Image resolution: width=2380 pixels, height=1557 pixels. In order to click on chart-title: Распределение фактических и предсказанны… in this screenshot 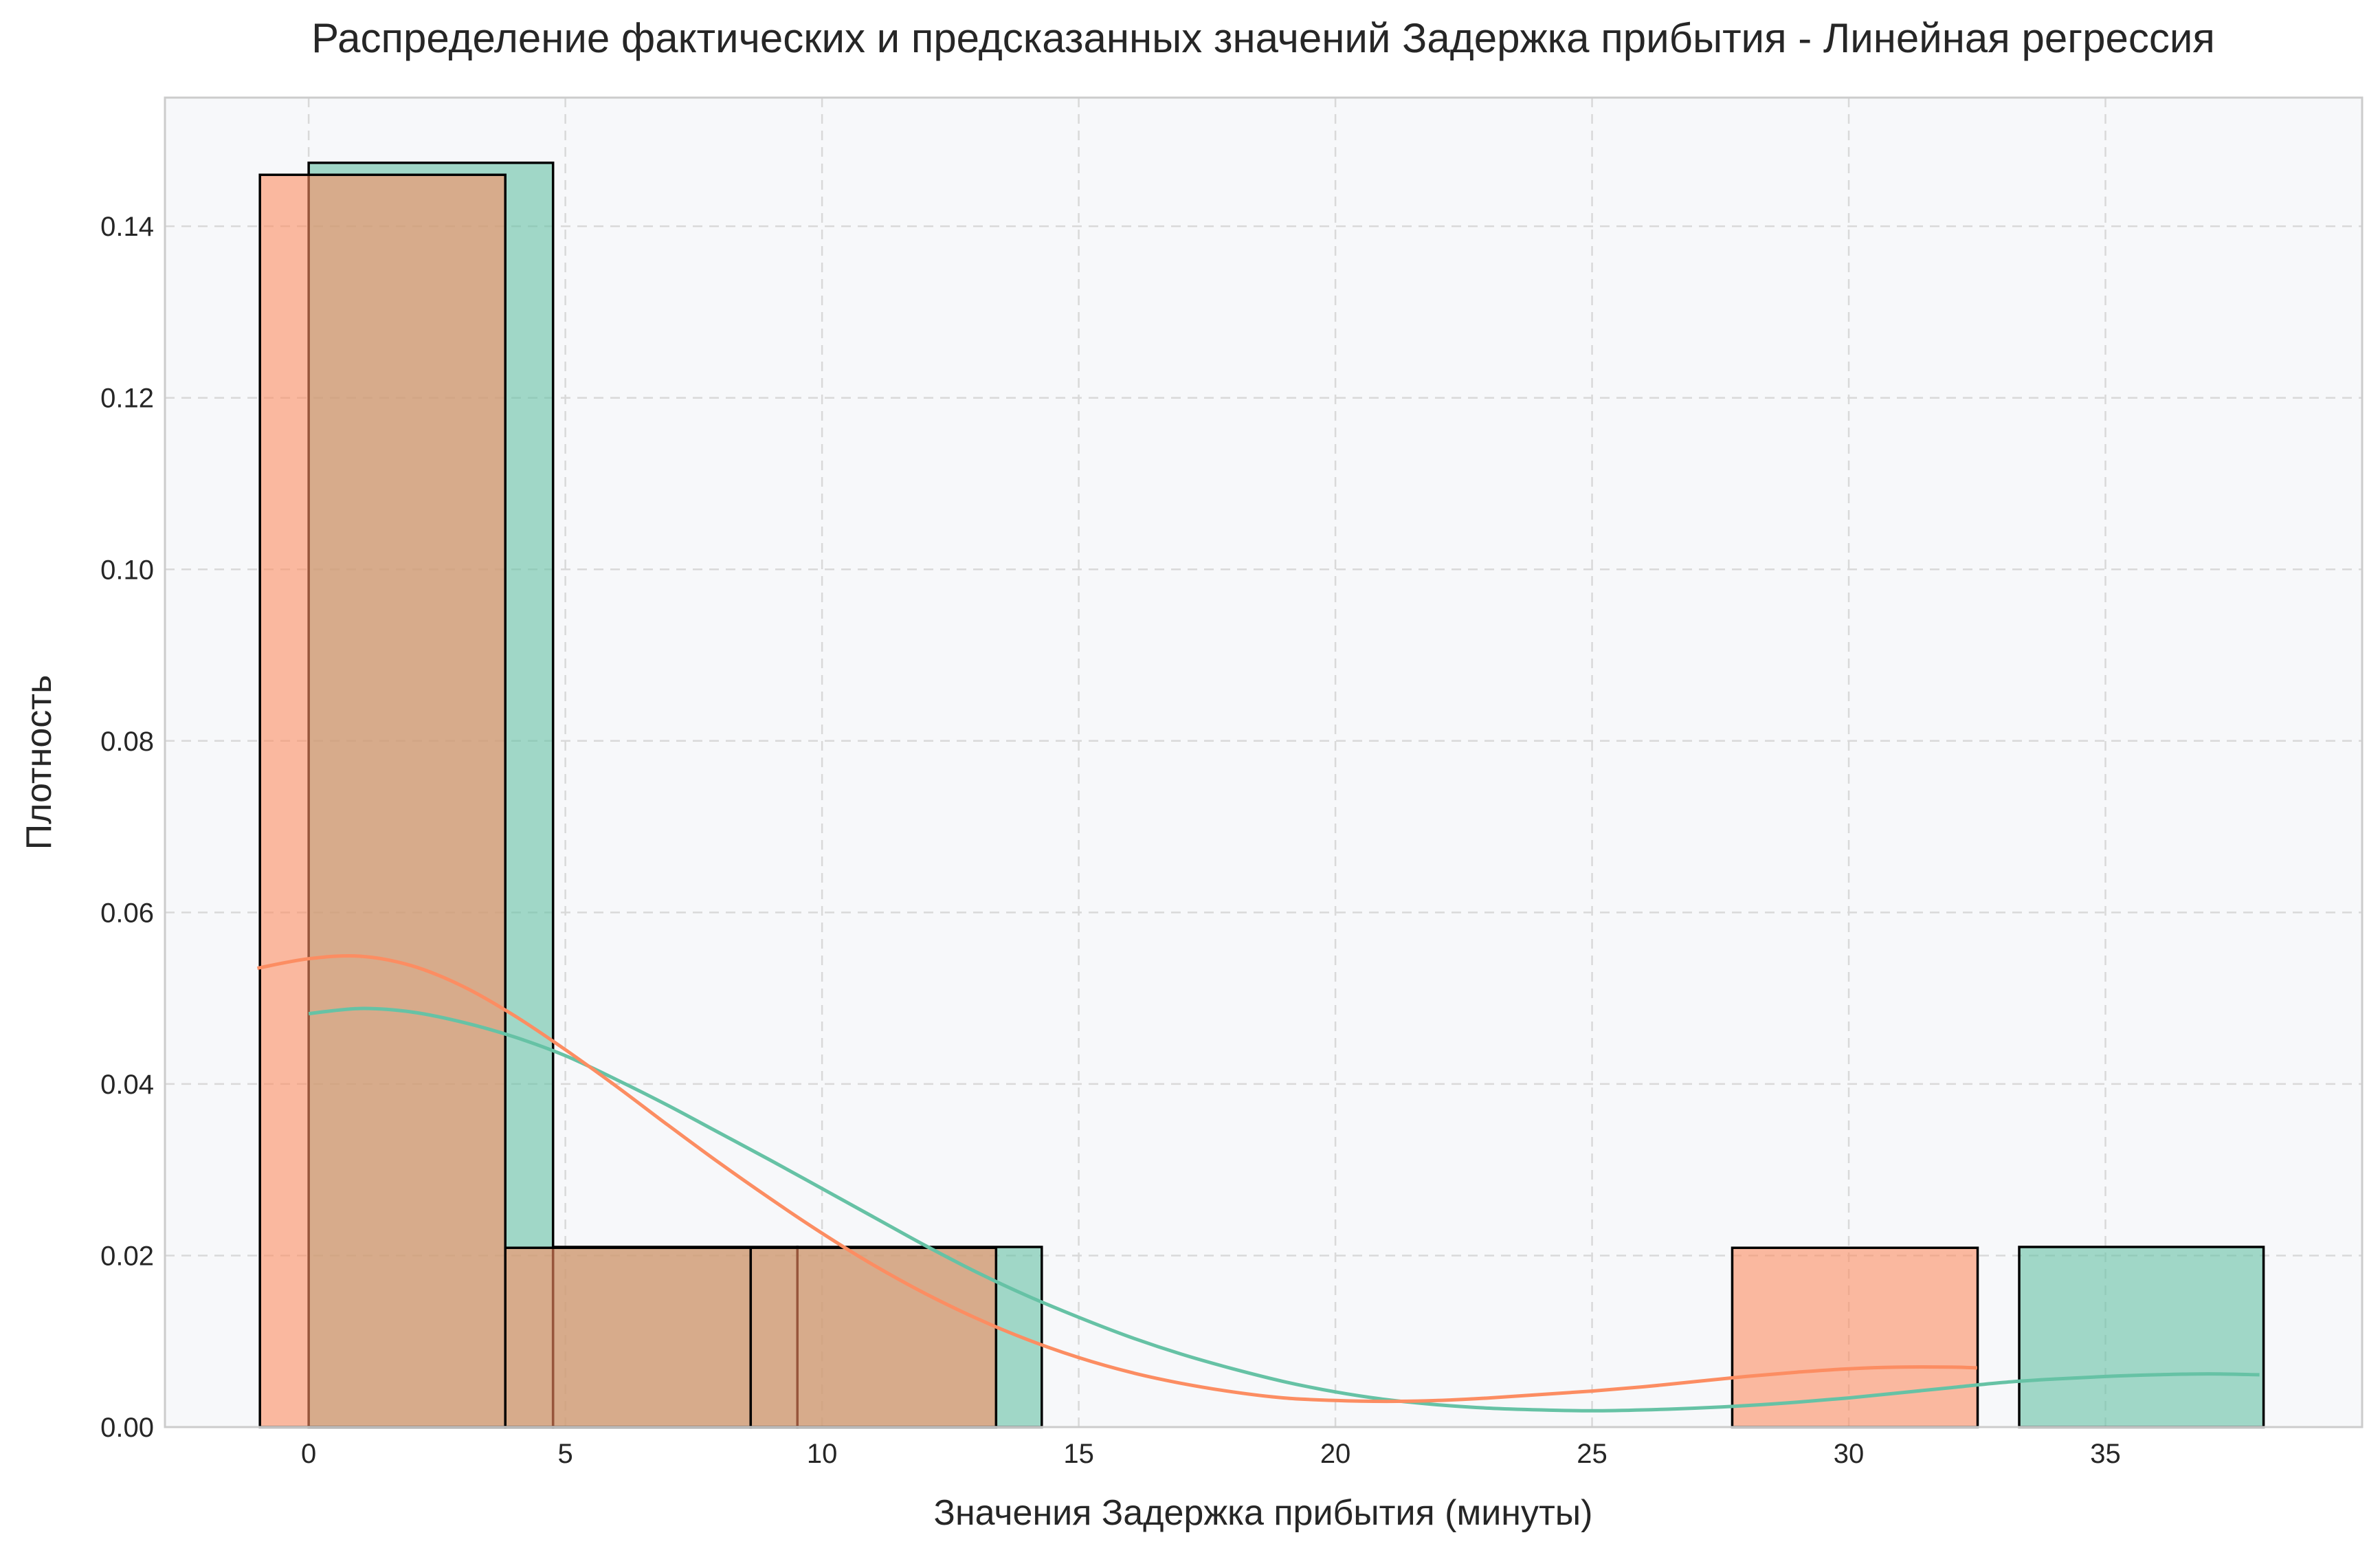, I will do `click(1263, 38)`.